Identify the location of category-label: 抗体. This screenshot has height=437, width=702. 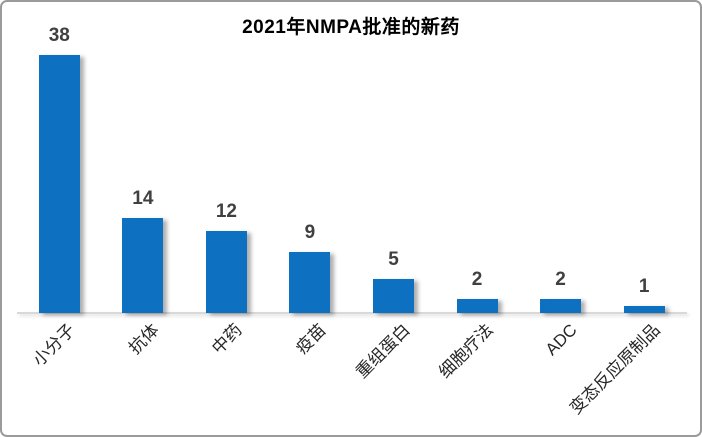
(144, 339).